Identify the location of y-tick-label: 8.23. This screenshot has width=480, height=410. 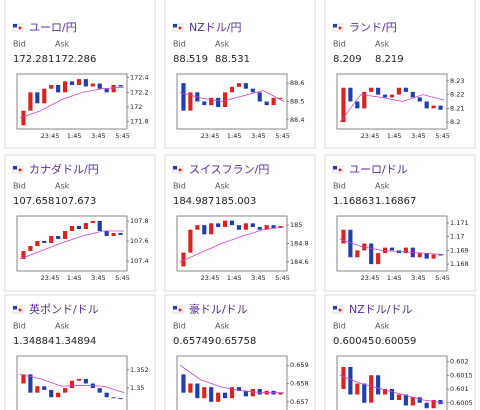
(457, 81).